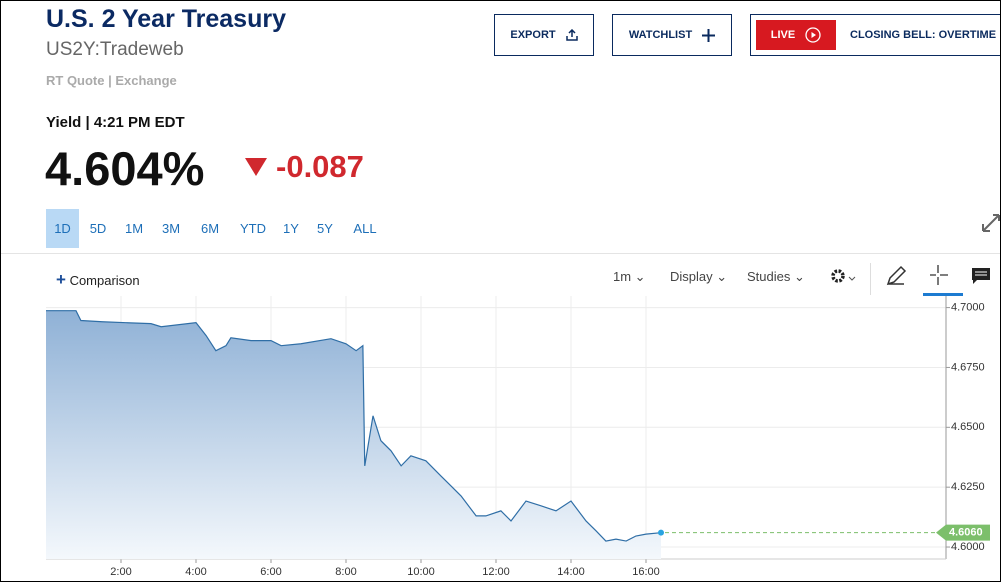 The width and height of the screenshot is (1001, 582). I want to click on live-show: CLOSING BELL: OVERTIME, so click(923, 35).